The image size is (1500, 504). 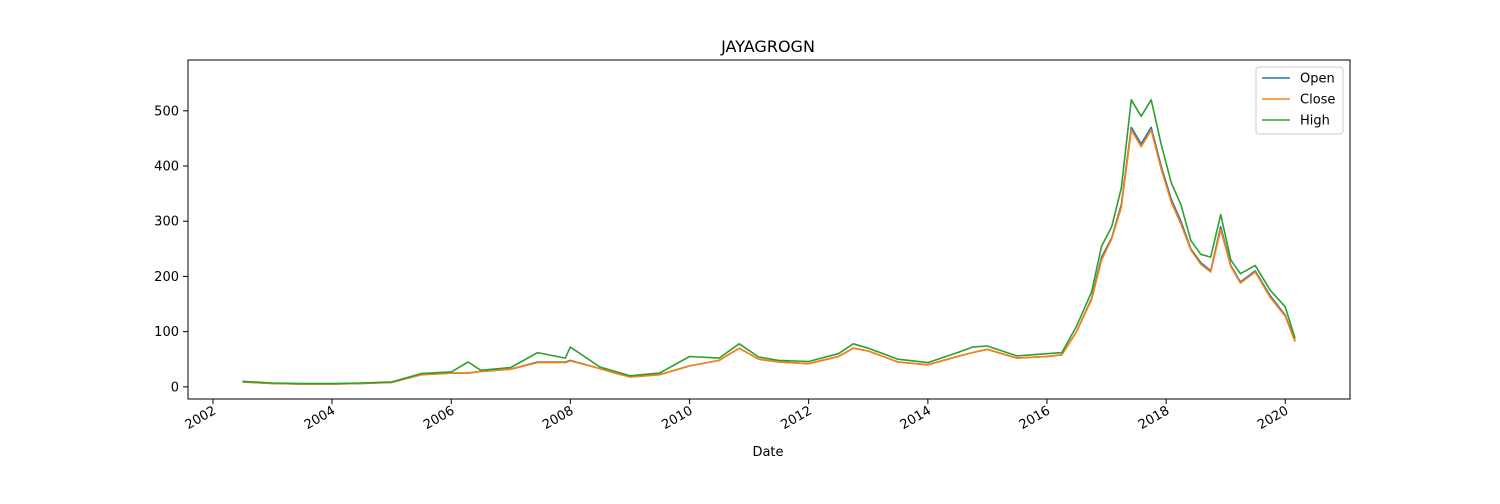 I want to click on x-tick-label: 2004, so click(x=320, y=418).